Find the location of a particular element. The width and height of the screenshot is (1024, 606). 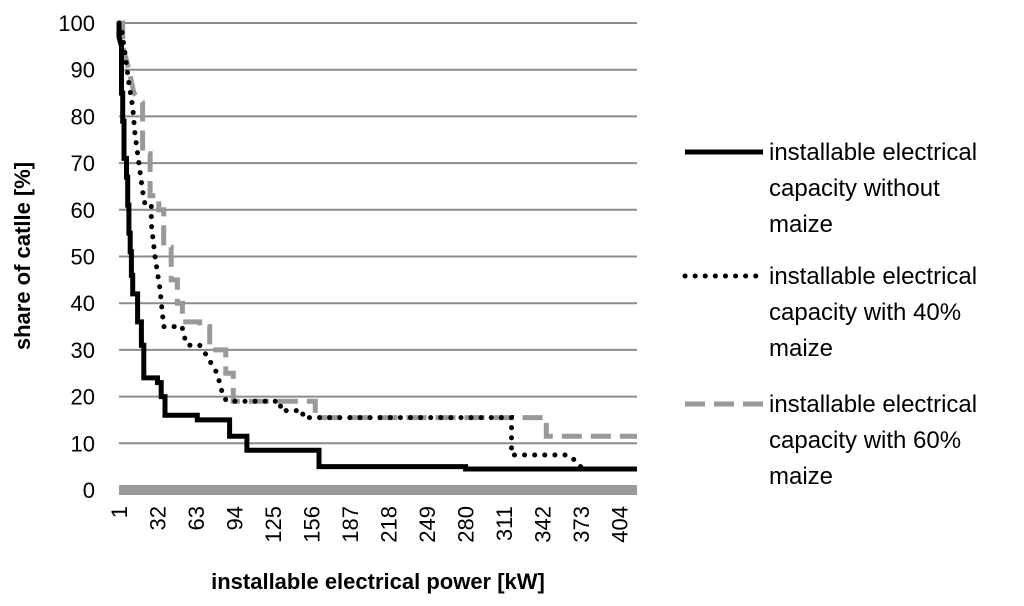

y-tick-label: 90 is located at coordinates (83, 70).